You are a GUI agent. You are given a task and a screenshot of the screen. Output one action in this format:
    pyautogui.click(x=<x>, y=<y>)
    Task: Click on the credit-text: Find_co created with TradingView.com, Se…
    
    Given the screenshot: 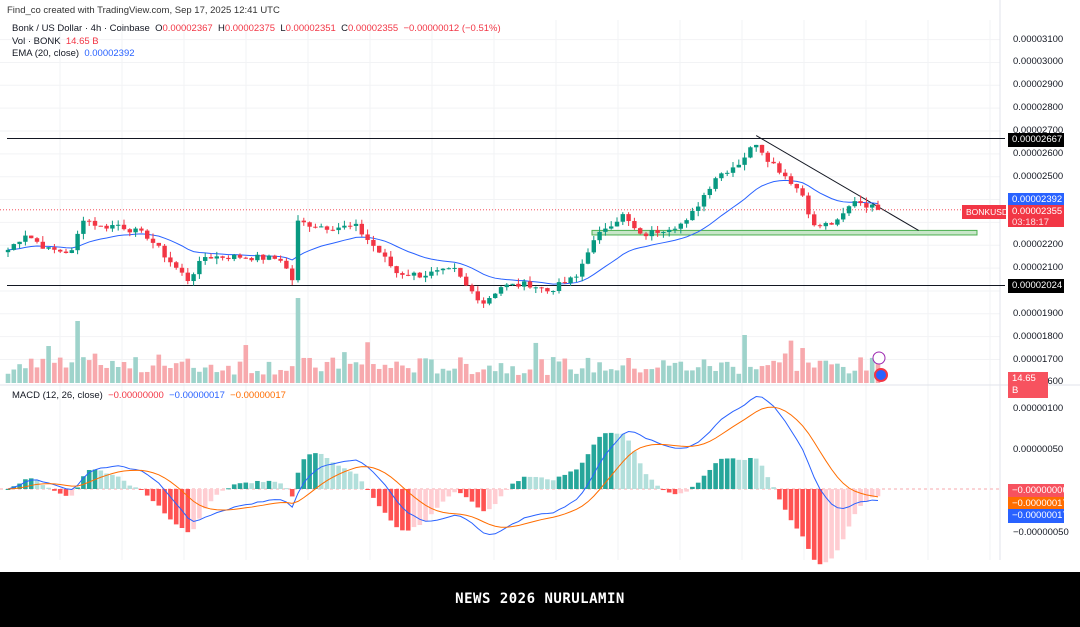 What is the action you would take?
    pyautogui.click(x=143, y=10)
    